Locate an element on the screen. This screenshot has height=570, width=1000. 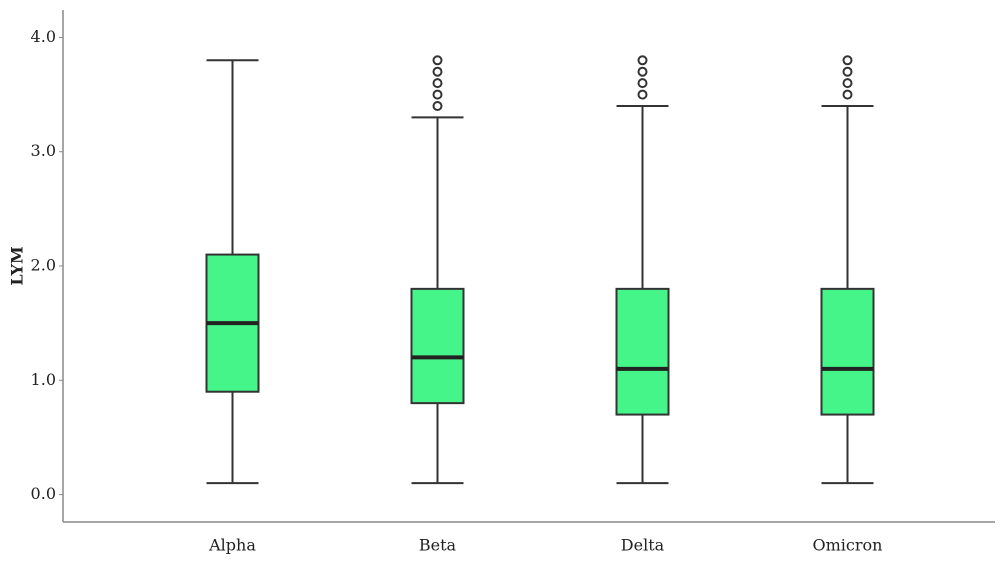
y-tick-label: 0.0 is located at coordinates (43, 493).